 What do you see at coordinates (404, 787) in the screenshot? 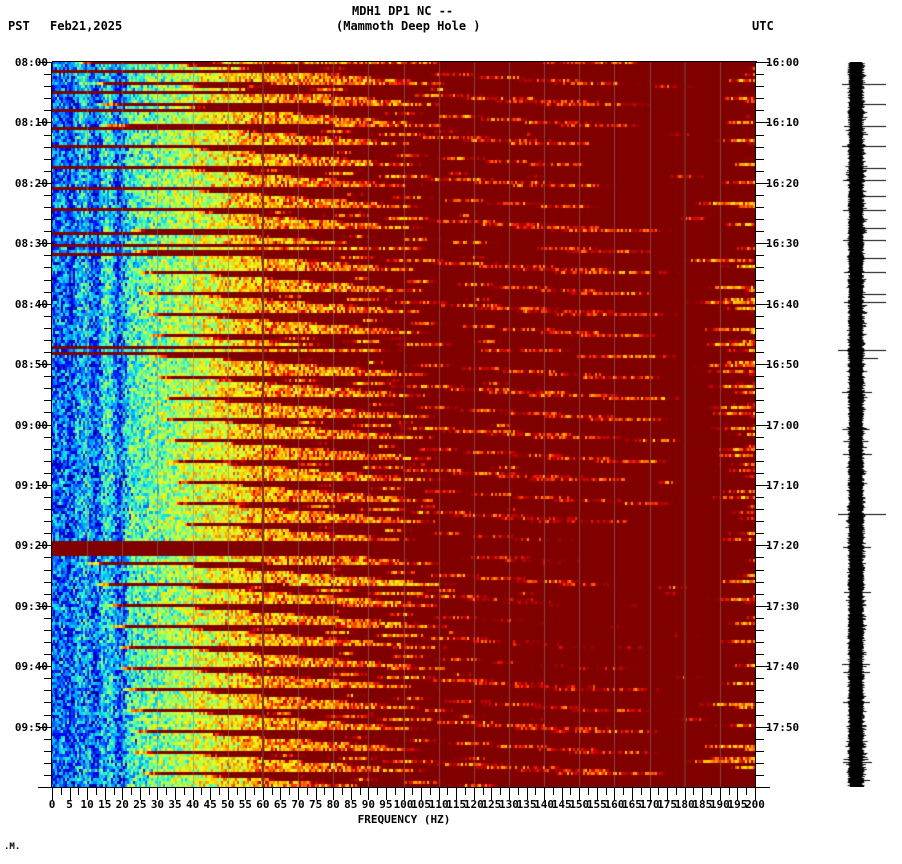
I see `plot-border-bottom` at bounding box center [404, 787].